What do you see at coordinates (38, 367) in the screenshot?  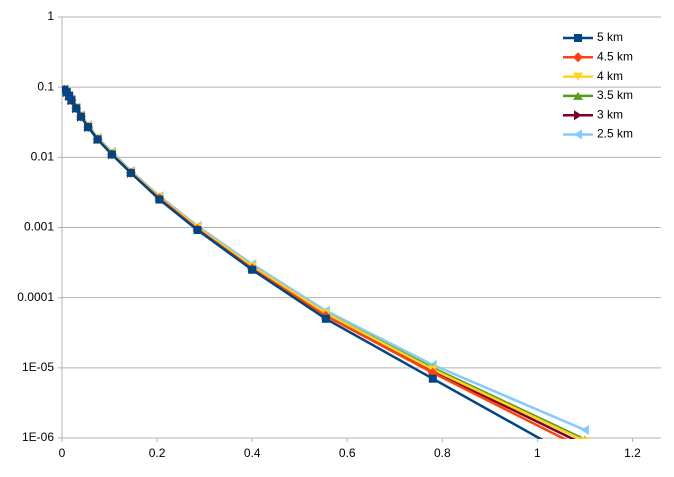 I see `y-tick-label: 1E-05` at bounding box center [38, 367].